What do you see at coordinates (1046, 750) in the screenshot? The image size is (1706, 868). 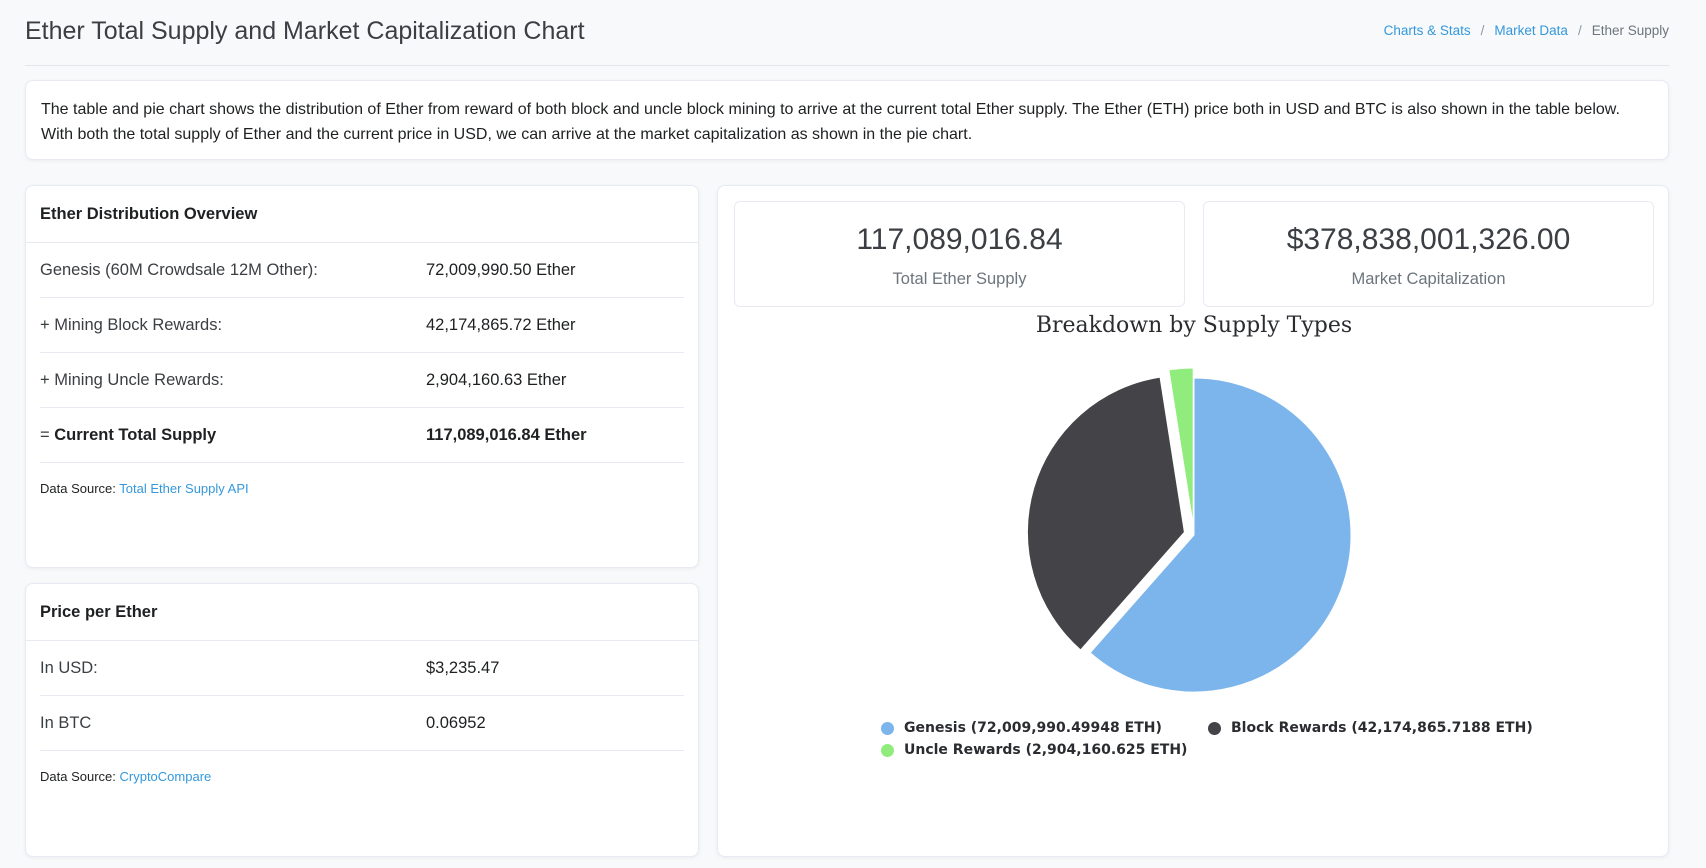 I see `legend-label-uncle-rewards: Uncle Rewards (2,904,160.625 ETH)` at bounding box center [1046, 750].